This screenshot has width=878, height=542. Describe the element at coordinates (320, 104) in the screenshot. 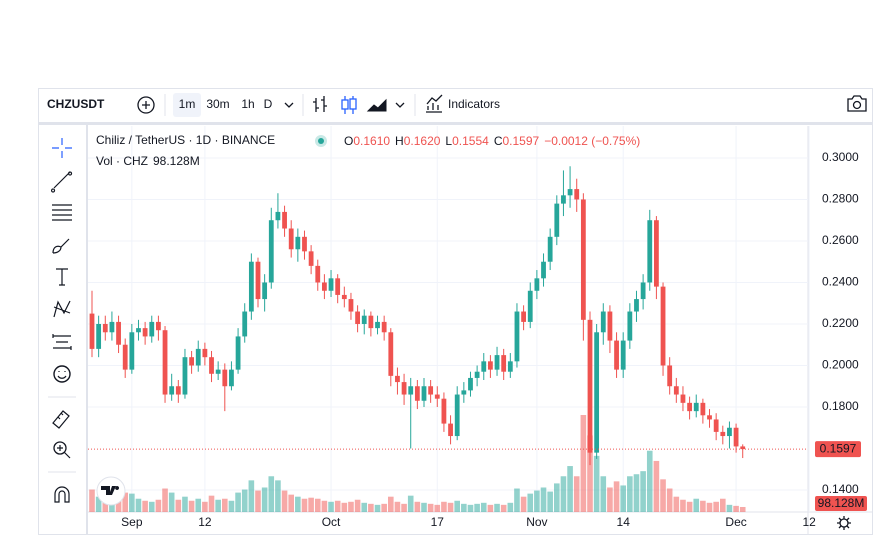

I see `bar-style-icon` at that location.